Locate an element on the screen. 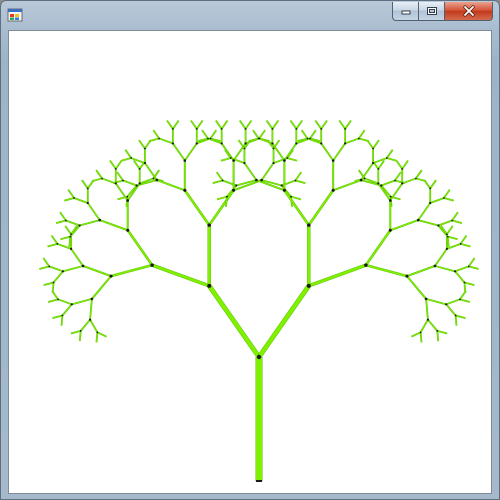 This screenshot has width=500, height=500. app-icon is located at coordinates (15, 15).